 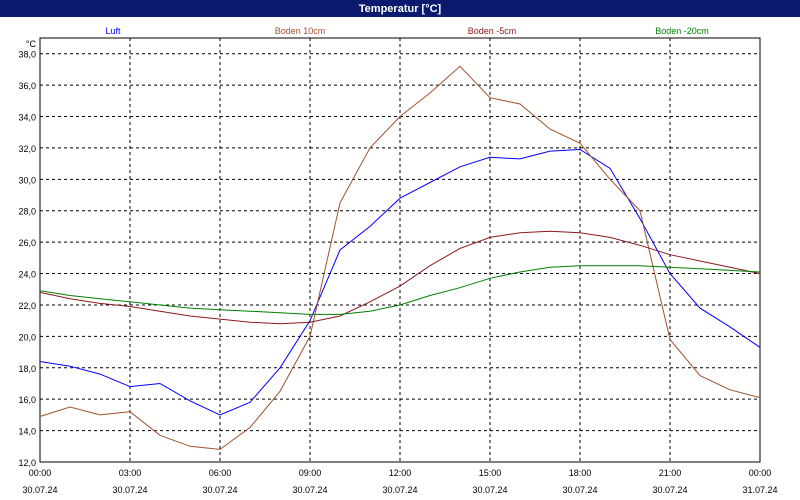 What do you see at coordinates (27, 86) in the screenshot?
I see `y-tick-label: 36,0` at bounding box center [27, 86].